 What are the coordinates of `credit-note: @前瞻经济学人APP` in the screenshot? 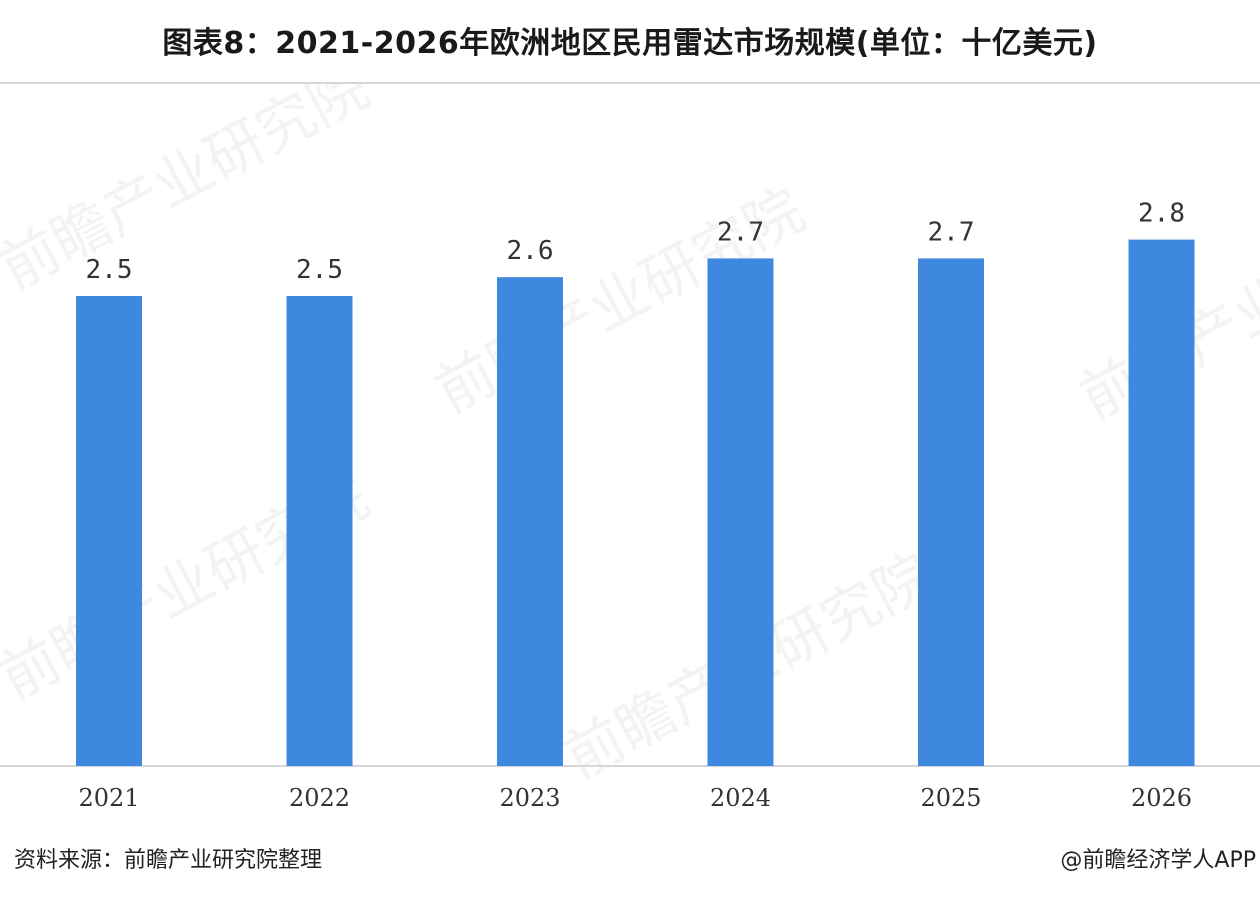 It's located at (1158, 860).